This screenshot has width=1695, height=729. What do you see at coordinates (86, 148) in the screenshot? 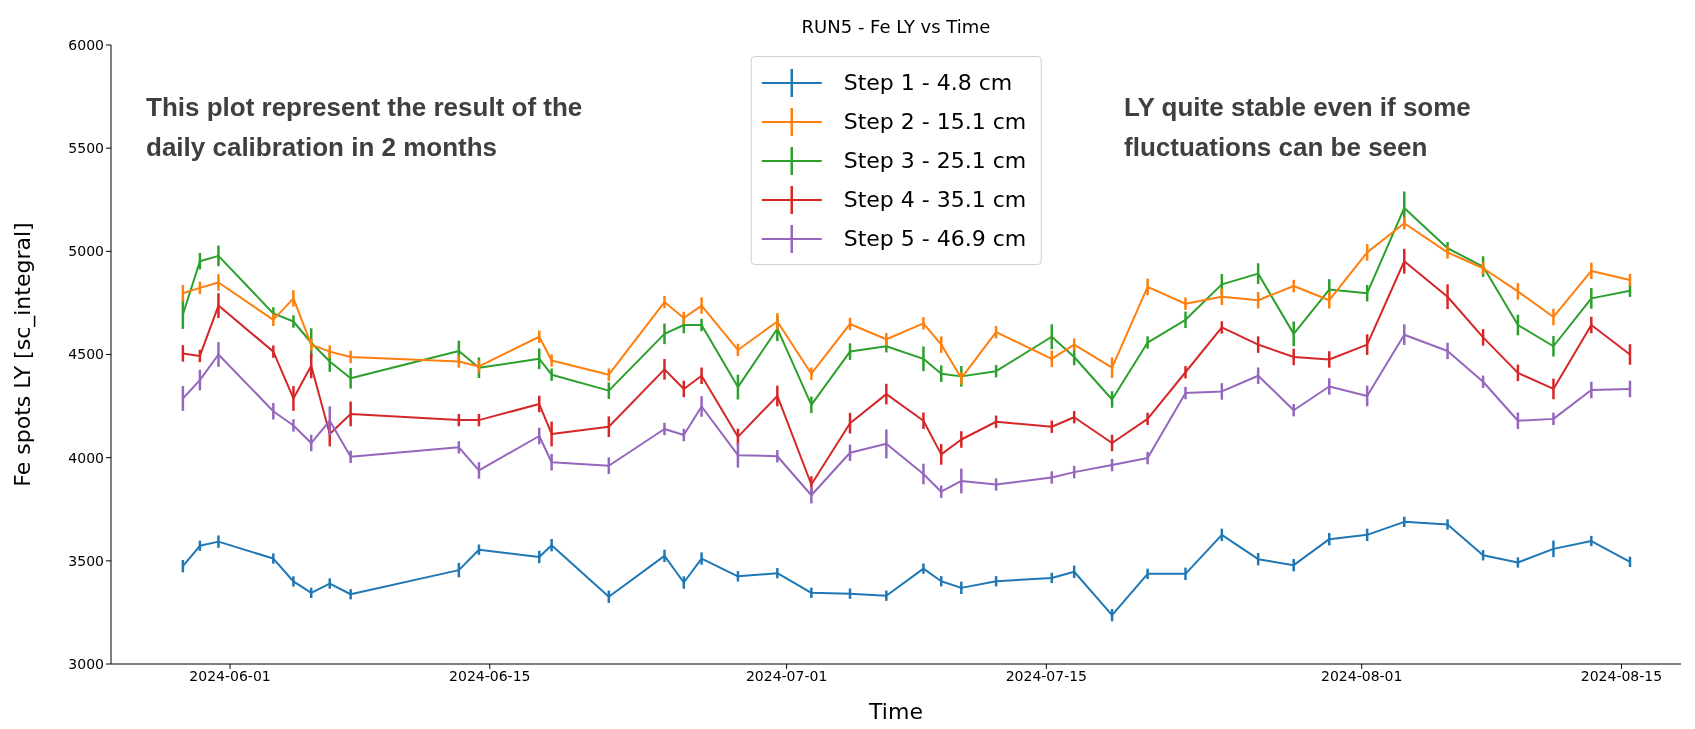
I see `y-tick-label: 5500` at bounding box center [86, 148].